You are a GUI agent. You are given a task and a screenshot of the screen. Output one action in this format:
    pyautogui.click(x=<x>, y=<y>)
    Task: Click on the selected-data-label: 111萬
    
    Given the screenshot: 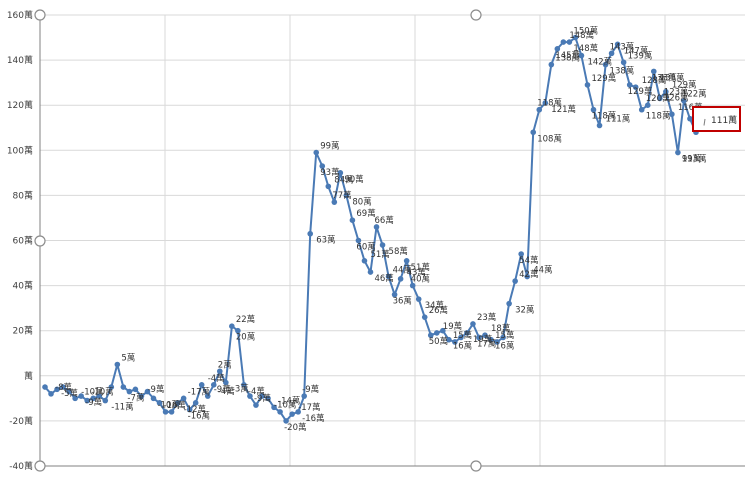 What is the action you would take?
    pyautogui.click(x=724, y=120)
    